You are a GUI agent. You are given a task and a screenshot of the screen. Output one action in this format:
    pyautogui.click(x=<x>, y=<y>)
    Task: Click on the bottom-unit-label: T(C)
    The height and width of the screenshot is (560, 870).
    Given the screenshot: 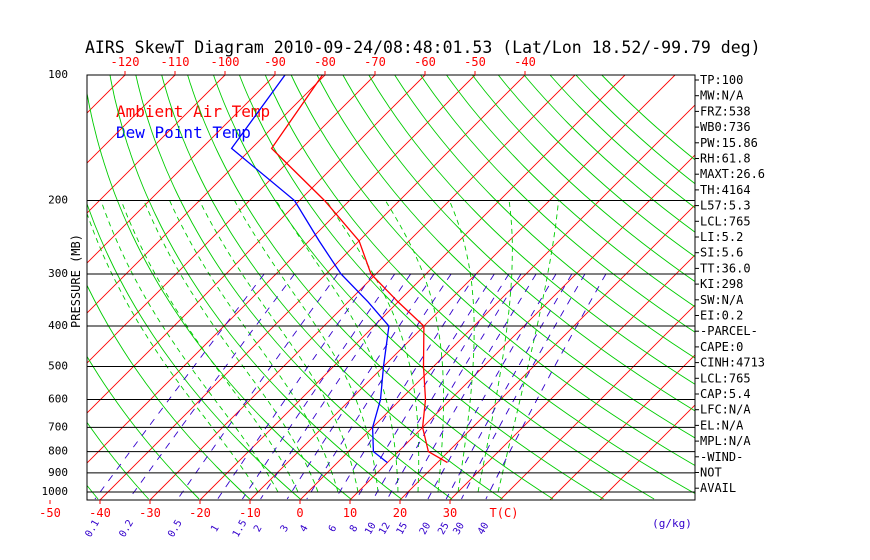 What is the action you would take?
    pyautogui.click(x=504, y=513)
    